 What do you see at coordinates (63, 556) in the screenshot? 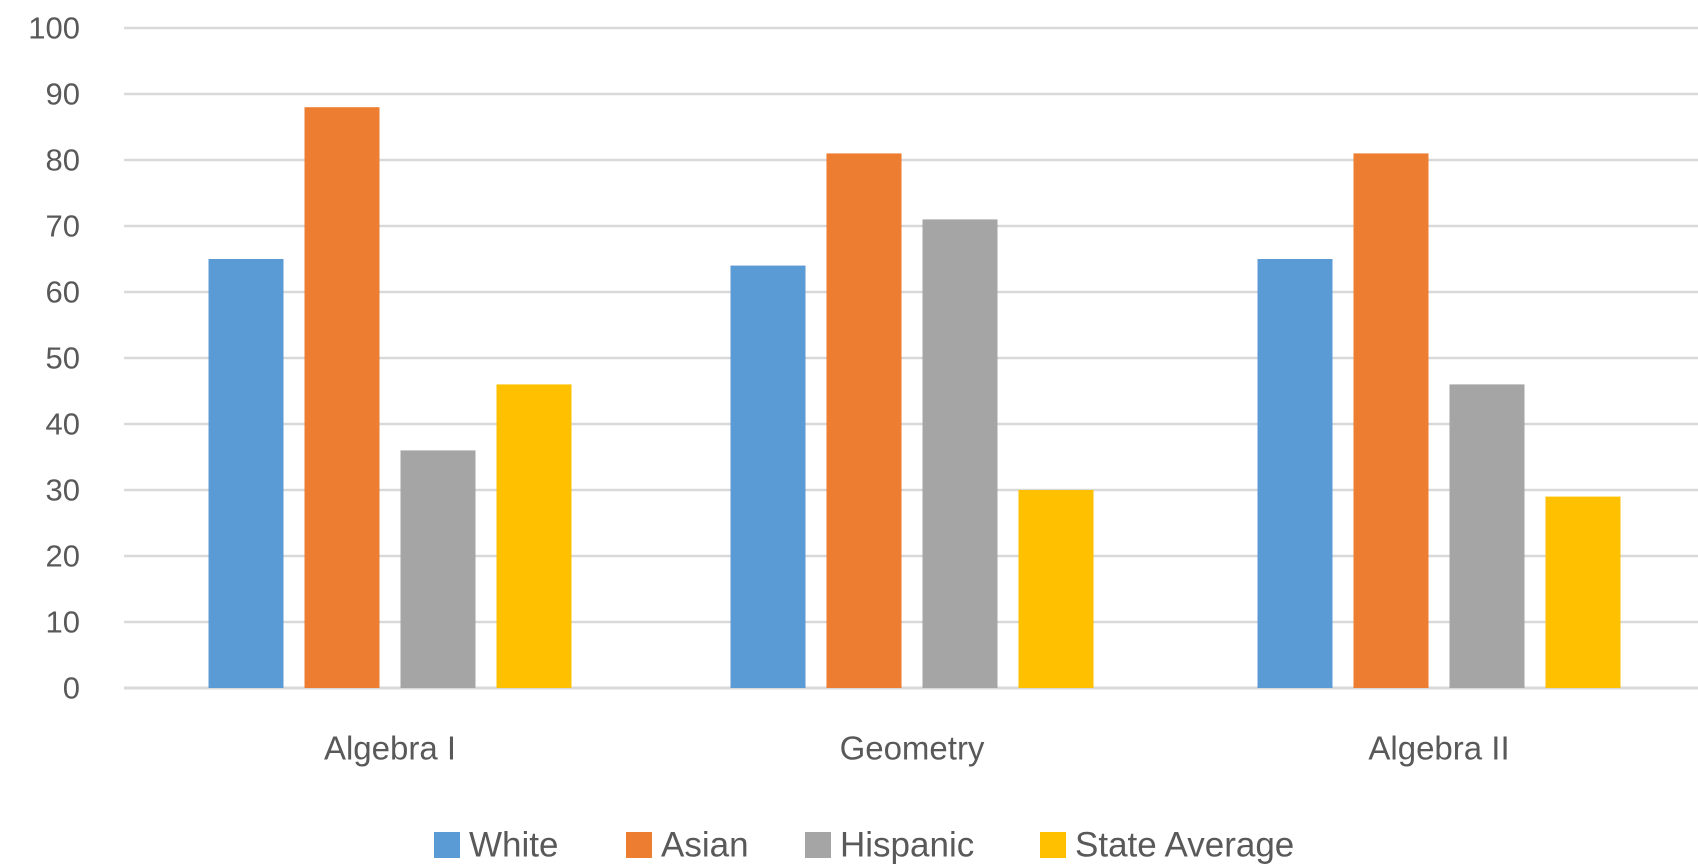
I see `y-tick-label: 20` at bounding box center [63, 556].